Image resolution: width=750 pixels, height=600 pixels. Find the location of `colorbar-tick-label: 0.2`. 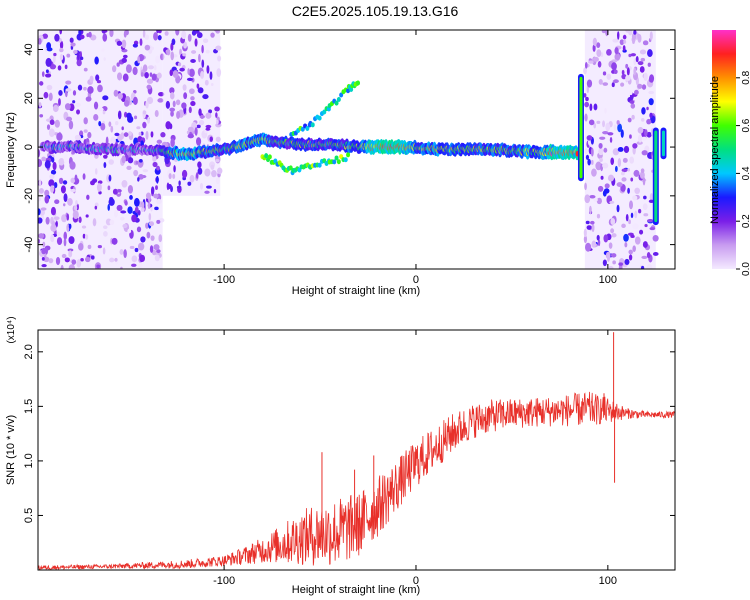

colorbar-tick-label: 0.2 is located at coordinates (745, 221).